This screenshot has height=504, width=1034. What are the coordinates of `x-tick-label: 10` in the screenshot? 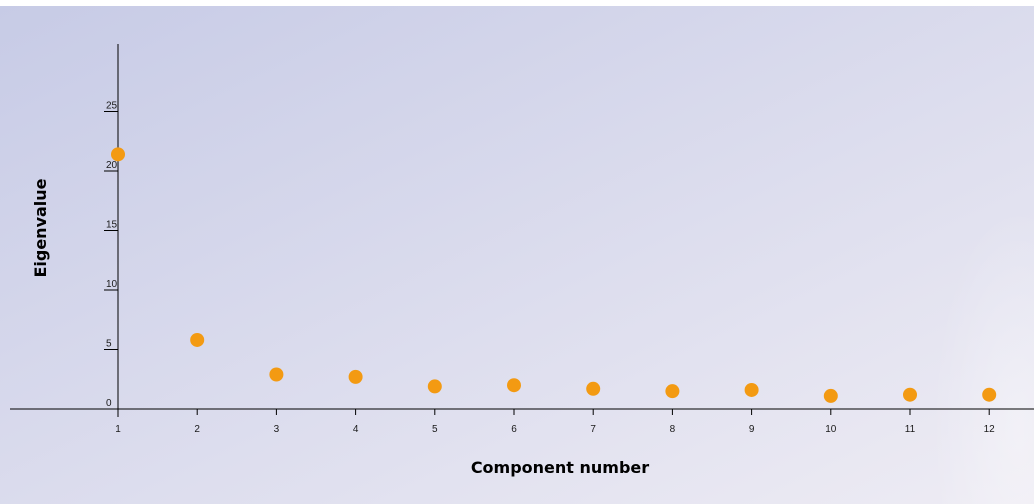 It's located at (831, 429).